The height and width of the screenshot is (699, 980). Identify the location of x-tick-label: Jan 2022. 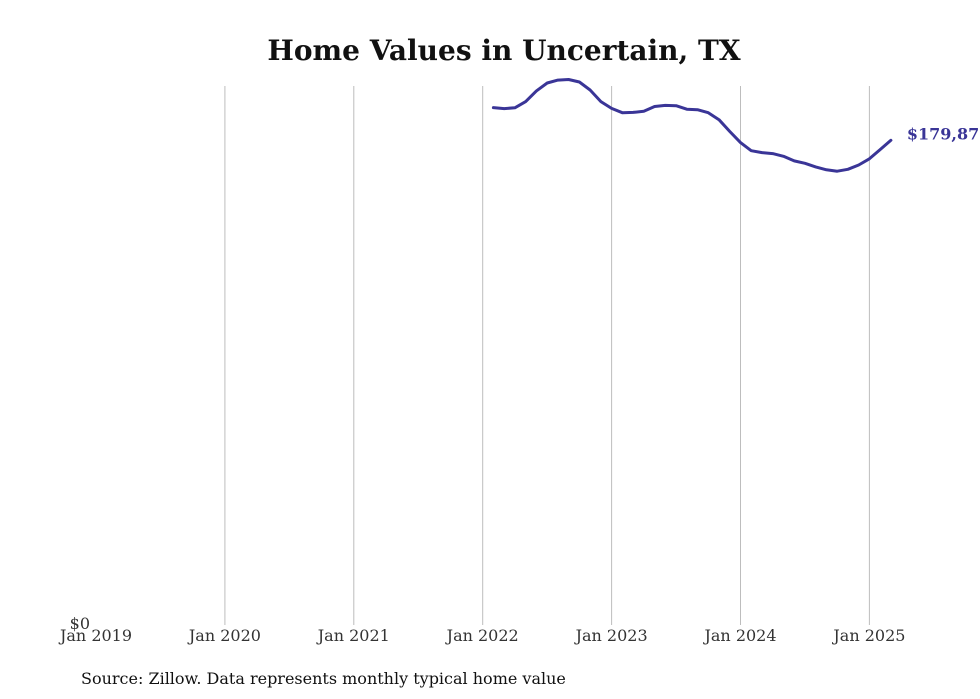
(482, 635).